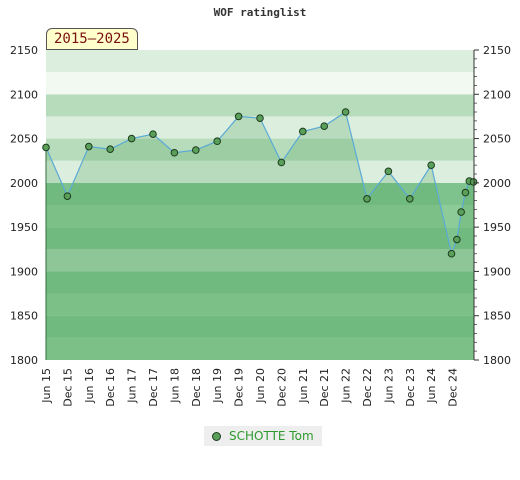 The image size is (520, 480). What do you see at coordinates (67, 387) in the screenshot?
I see `x-tick-label: Dec 15` at bounding box center [67, 387].